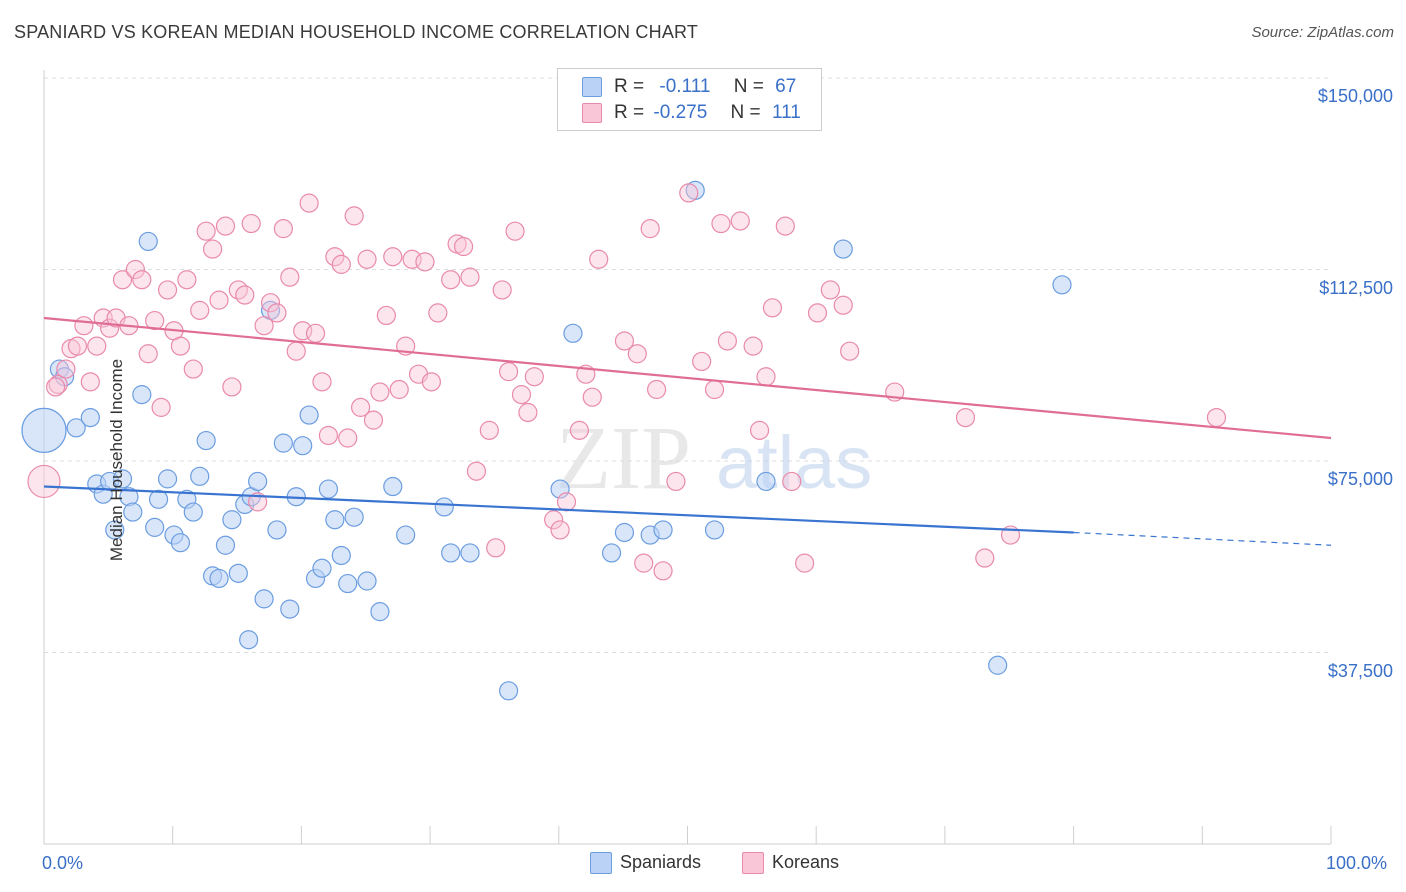 This screenshot has height=892, width=1406. I want to click on y-tick-label: $112,500, so click(1356, 287).